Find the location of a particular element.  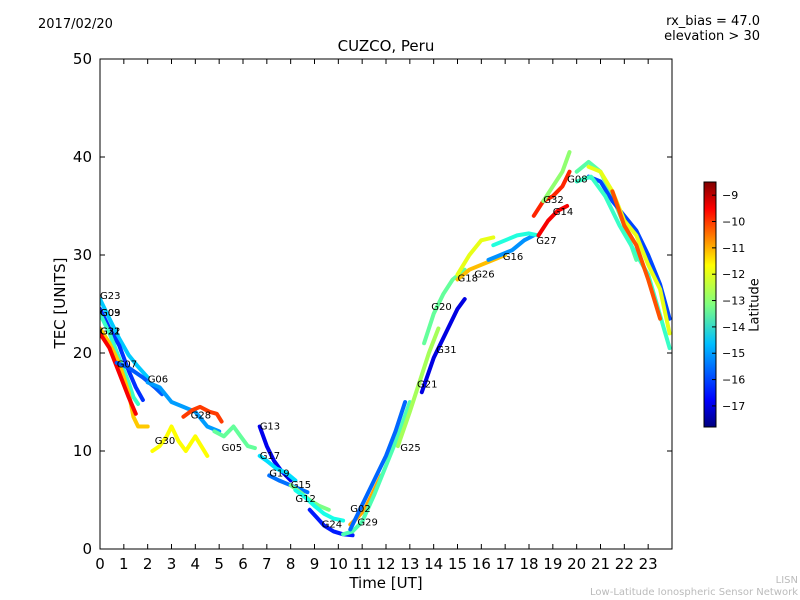

satellite-label: G20 is located at coordinates (441, 307).